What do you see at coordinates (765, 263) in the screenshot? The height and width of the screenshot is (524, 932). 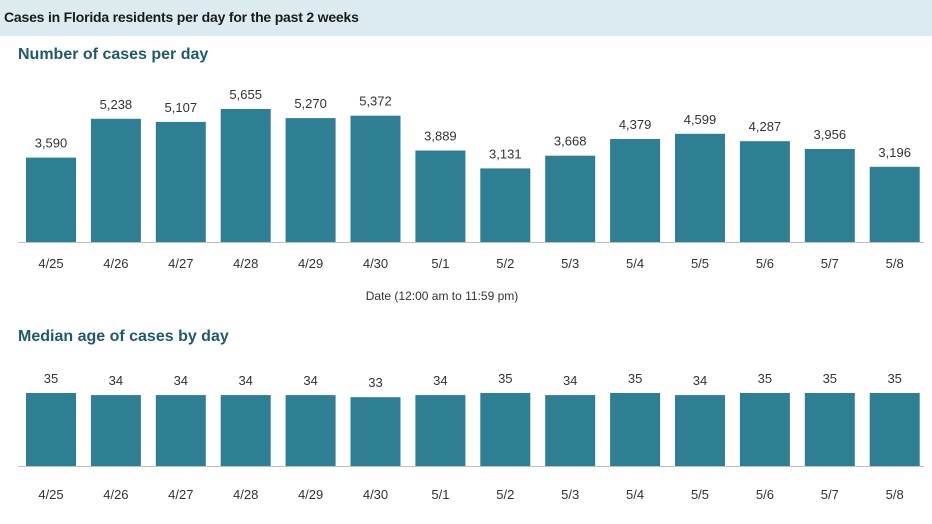 I see `chart1-tick-label-11: 5/6` at bounding box center [765, 263].